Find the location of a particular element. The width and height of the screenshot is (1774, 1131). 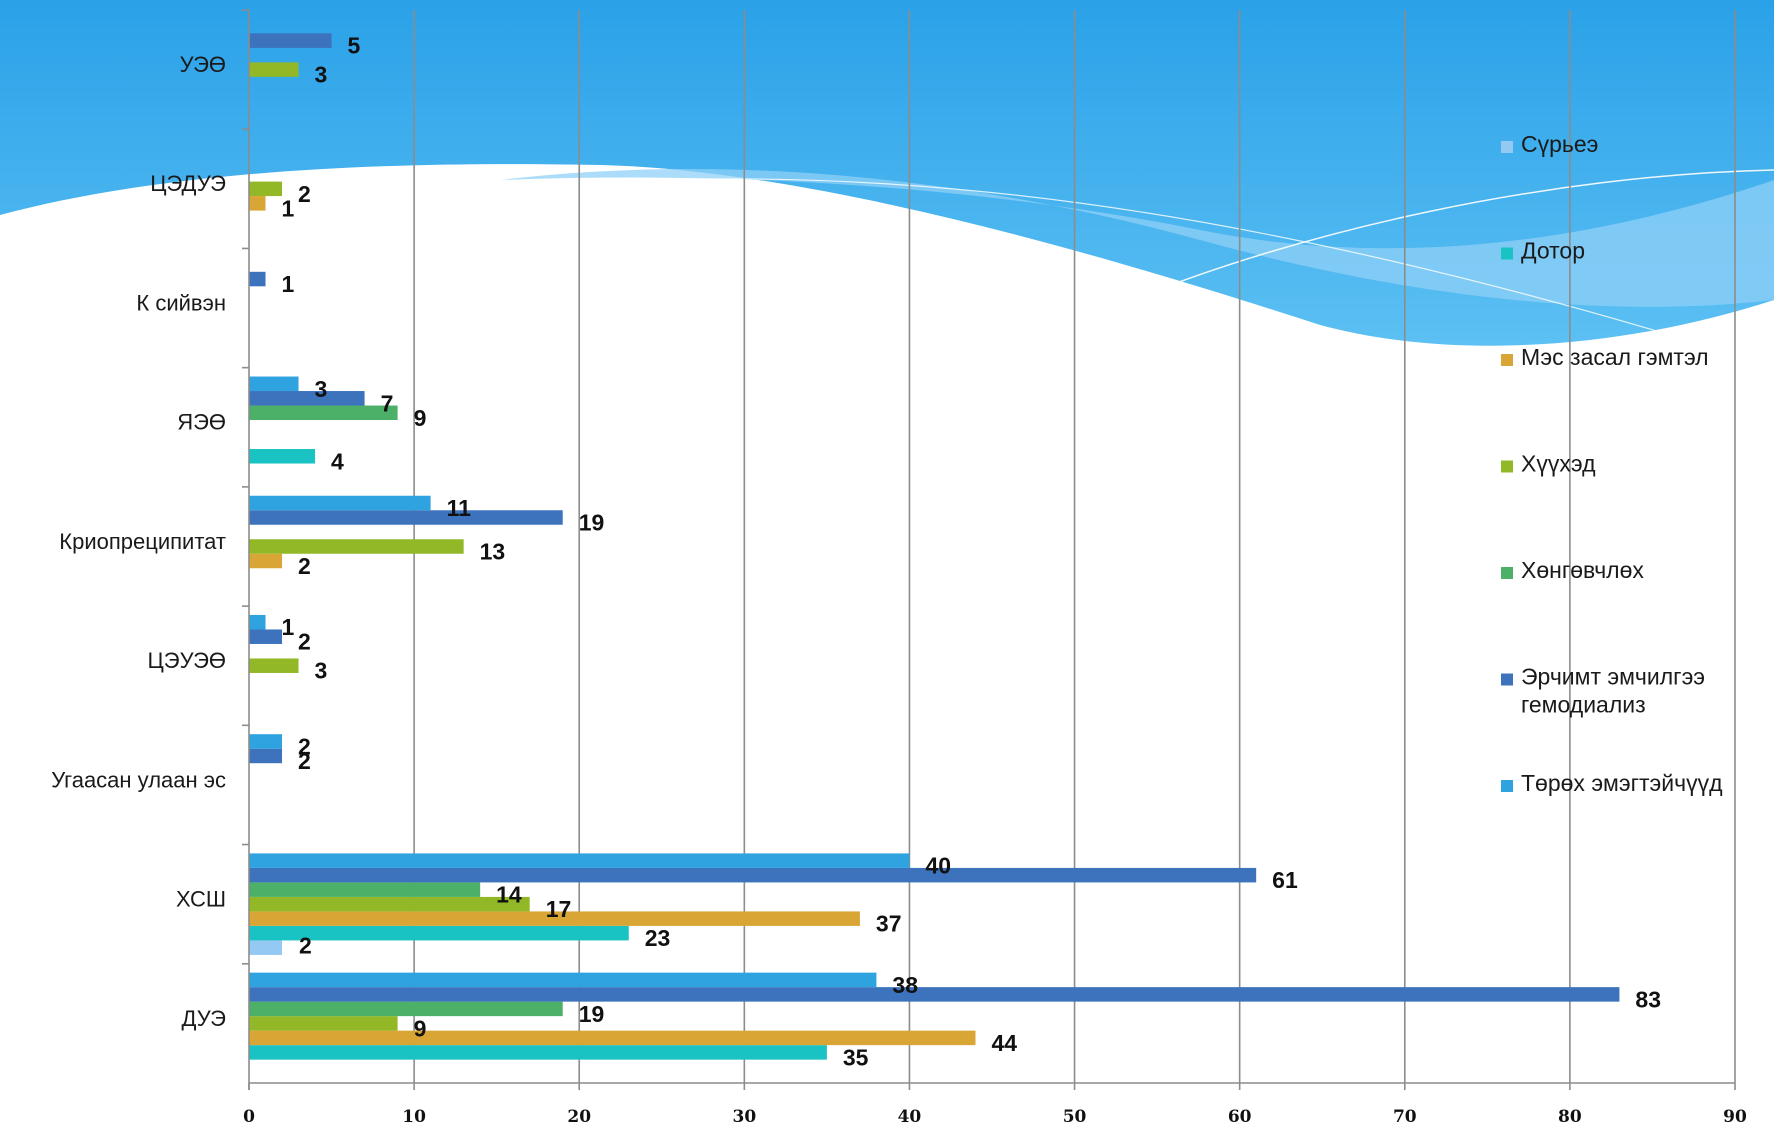

value-label: 38 is located at coordinates (905, 985).